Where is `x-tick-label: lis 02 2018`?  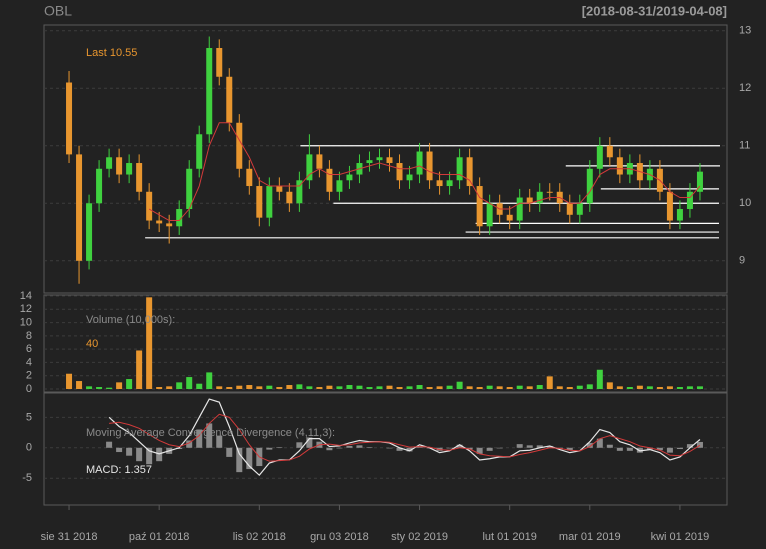 x-tick-label: lis 02 2018 is located at coordinates (259, 537).